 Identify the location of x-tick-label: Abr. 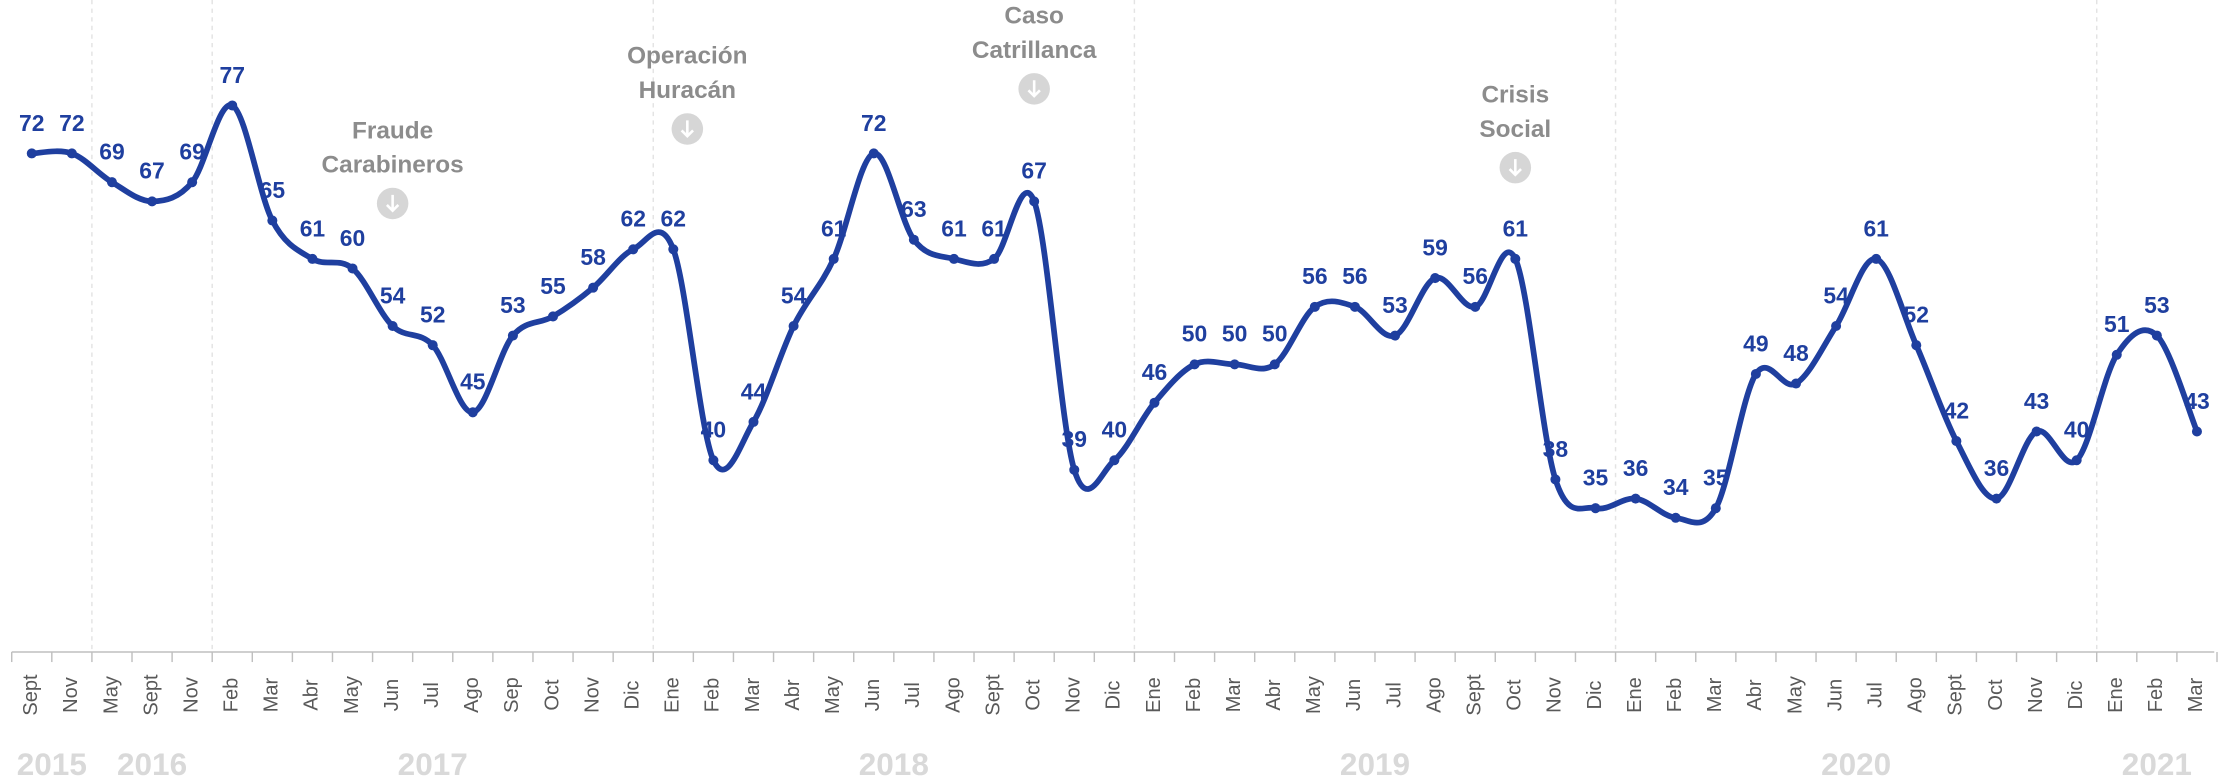
(793, 695).